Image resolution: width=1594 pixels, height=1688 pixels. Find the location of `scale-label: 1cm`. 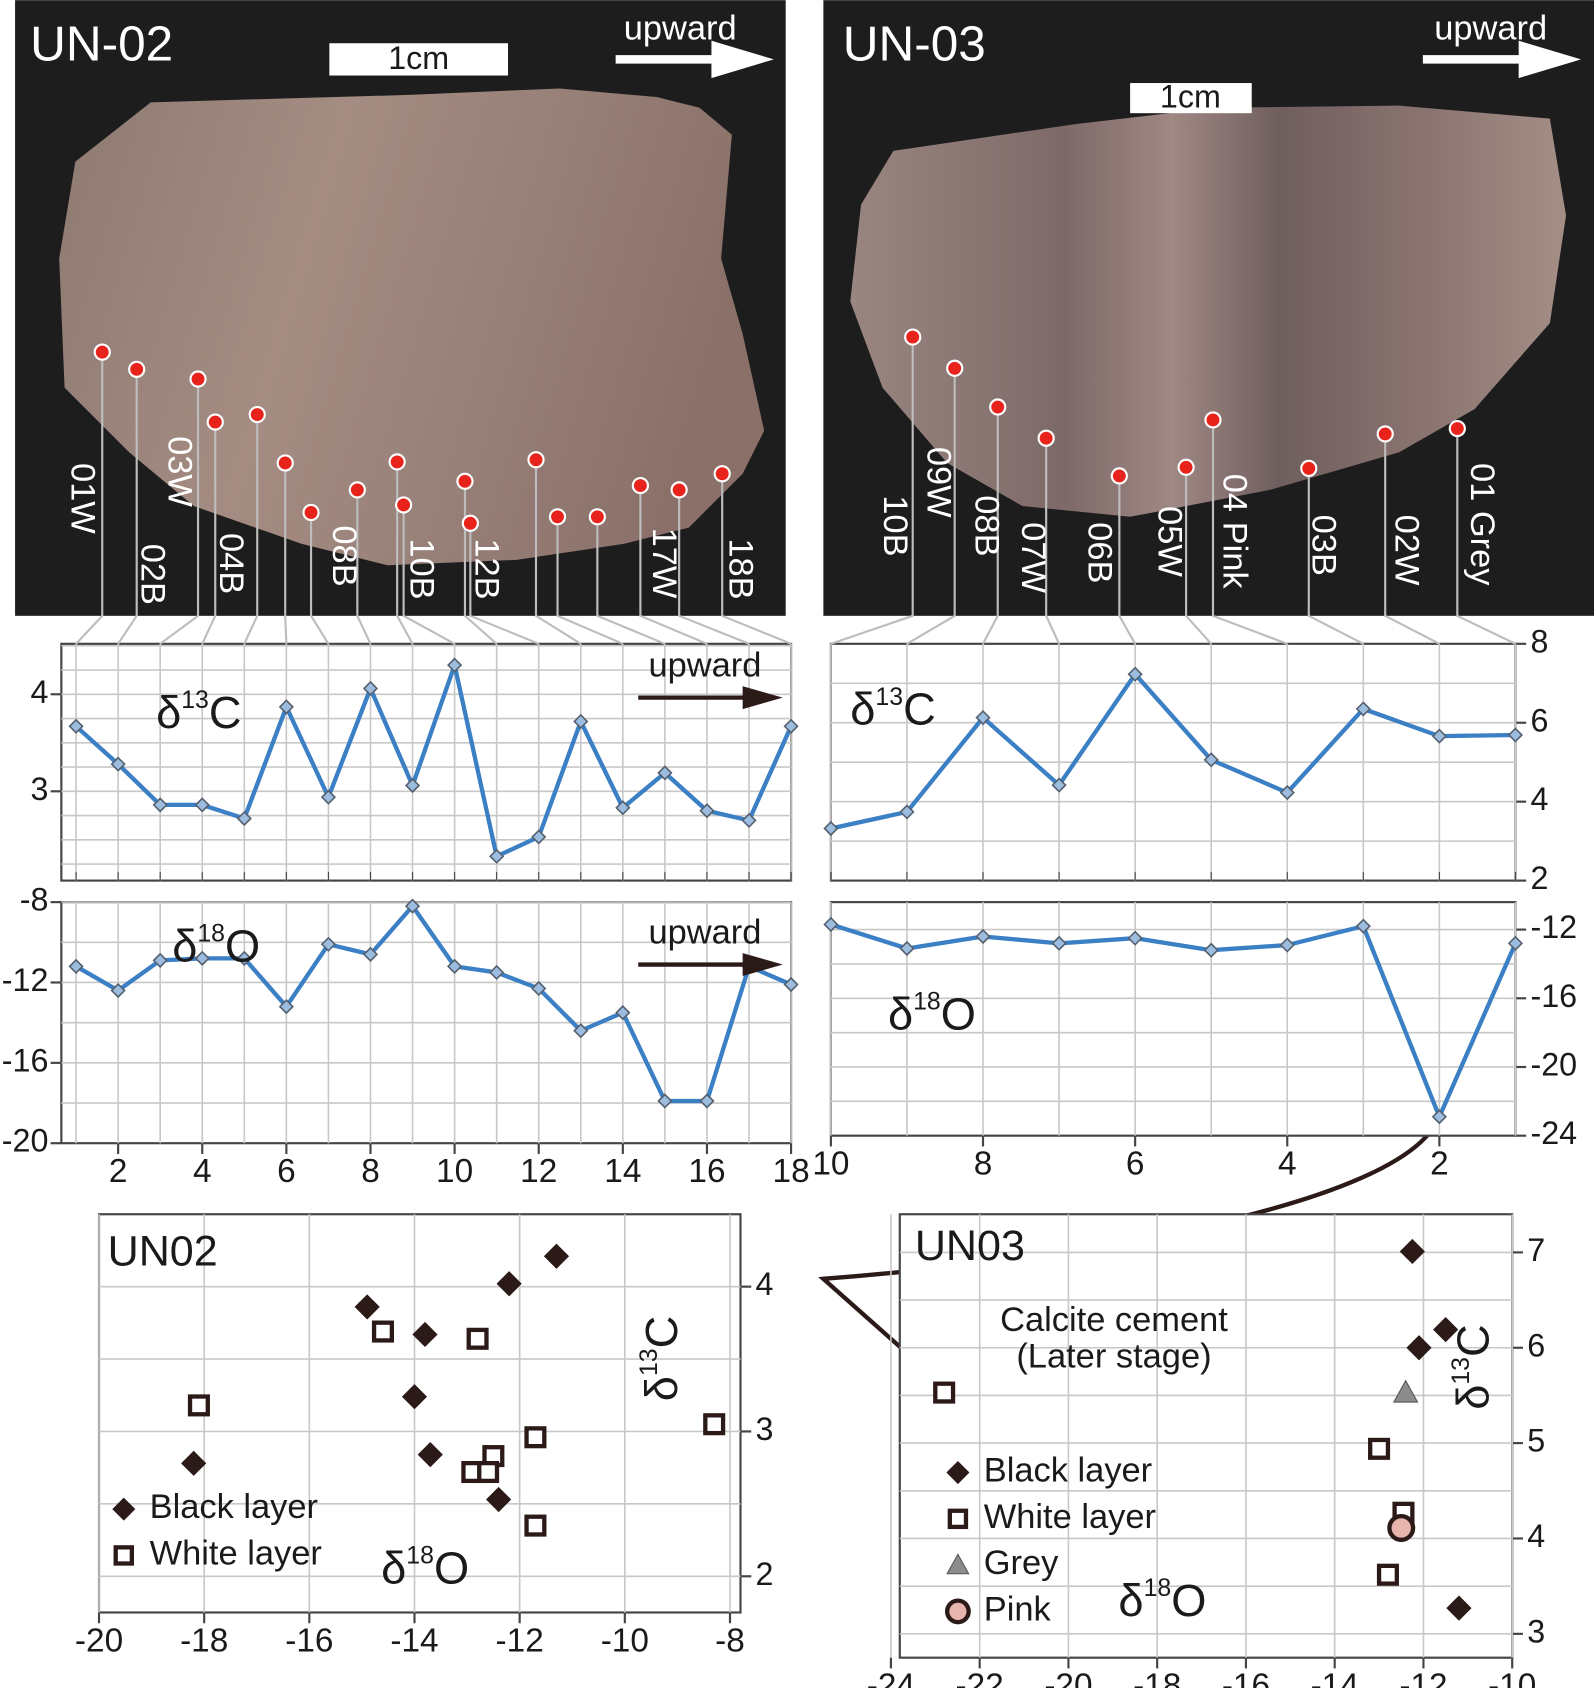

scale-label: 1cm is located at coordinates (1190, 97).